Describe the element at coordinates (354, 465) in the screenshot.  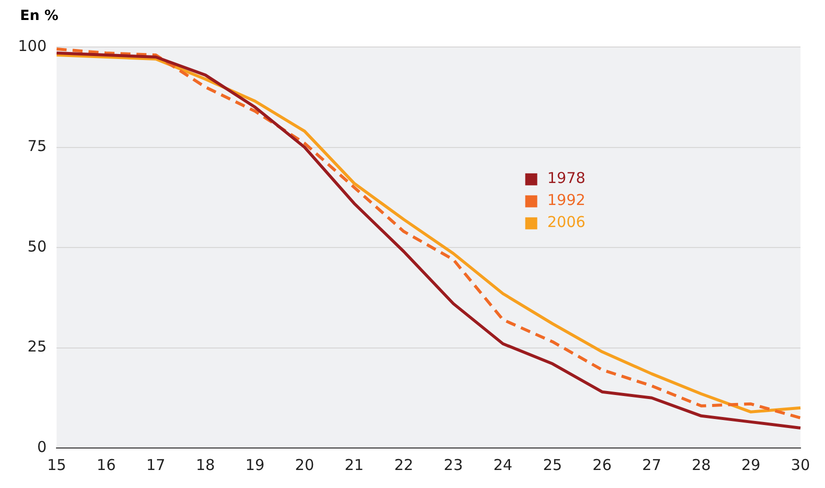
I see `x-tick-label: 21` at that location.